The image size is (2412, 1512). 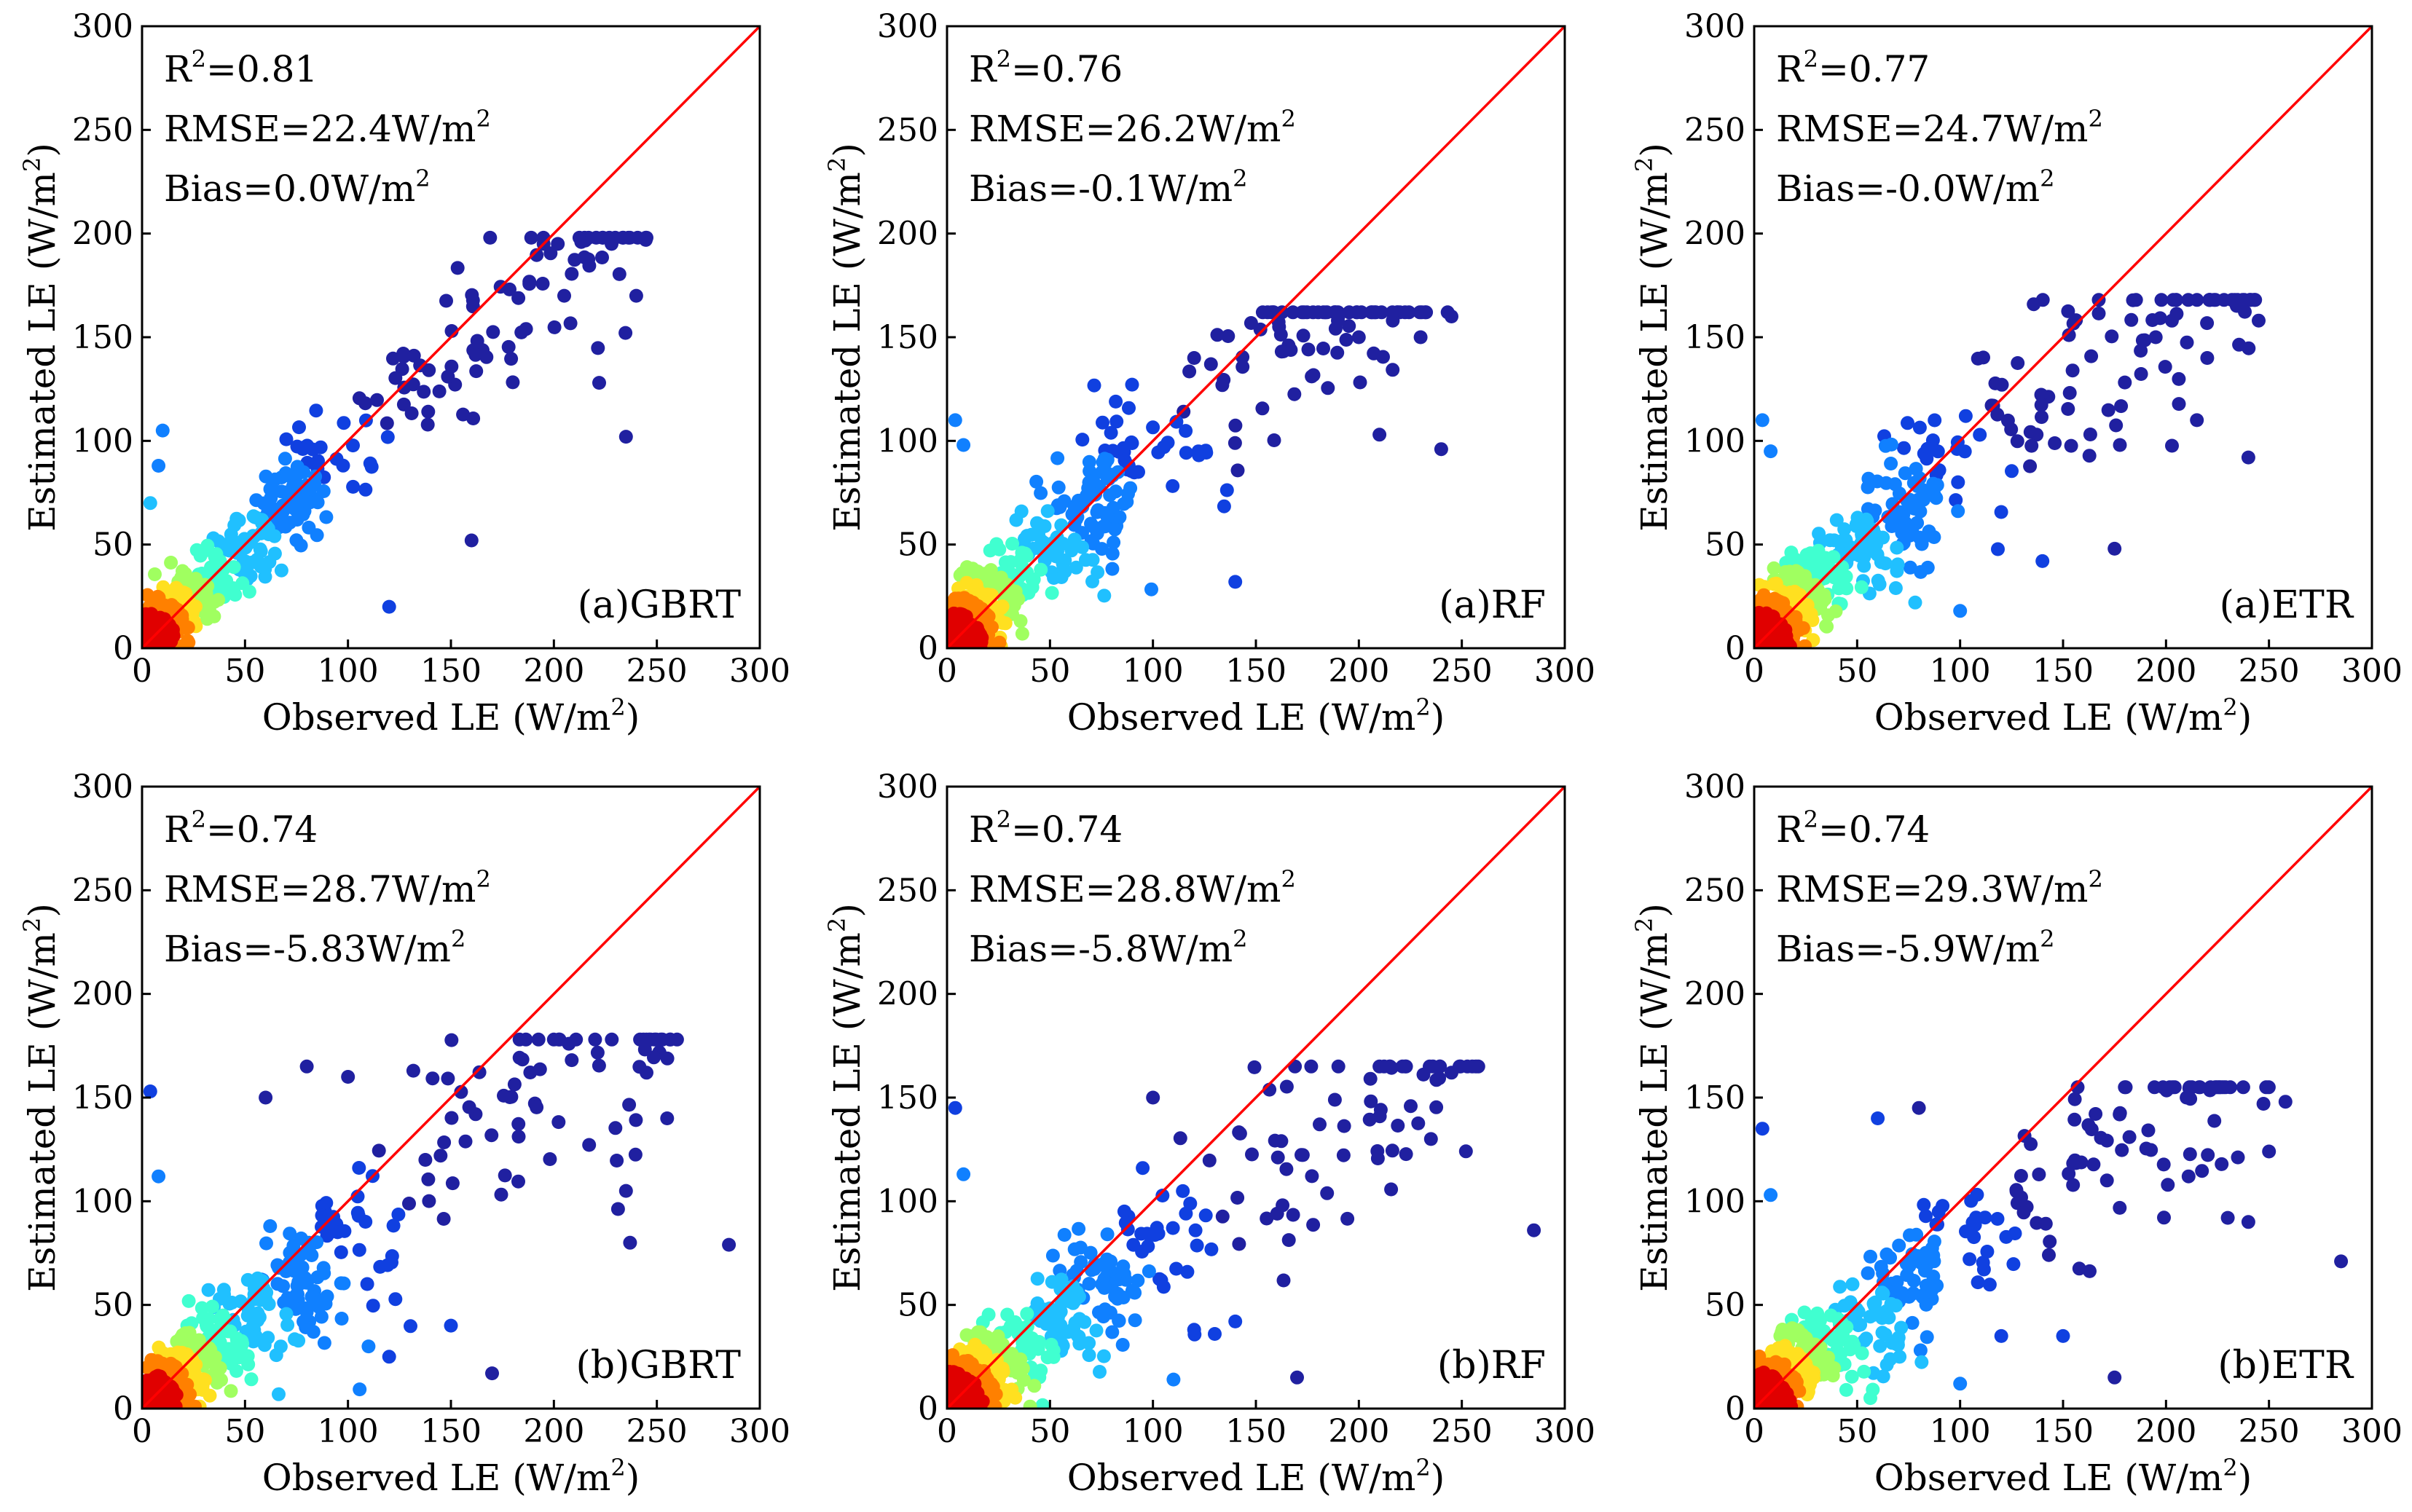 What do you see at coordinates (451, 1097) in the screenshot?
I see `one-to-one-line` at bounding box center [451, 1097].